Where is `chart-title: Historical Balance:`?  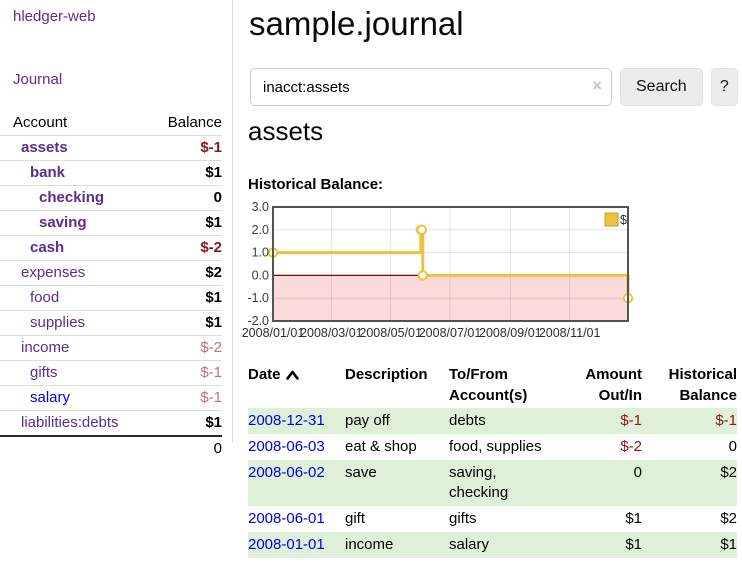
chart-title: Historical Balance: is located at coordinates (316, 184).